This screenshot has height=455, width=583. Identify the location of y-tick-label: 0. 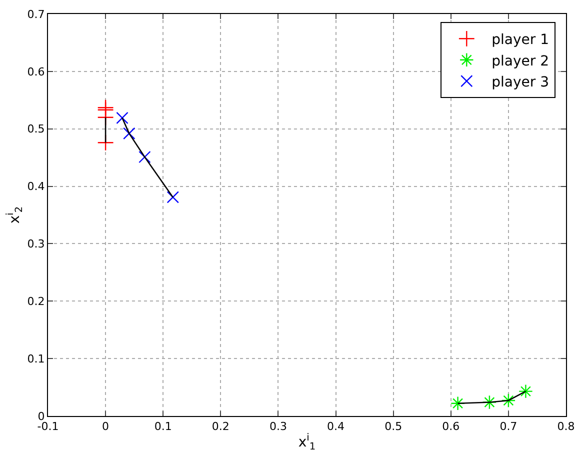
(41, 416).